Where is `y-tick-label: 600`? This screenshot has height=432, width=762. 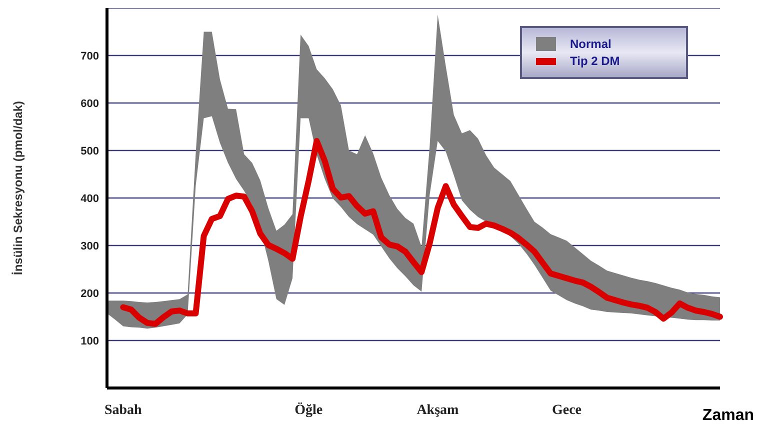 y-tick-label: 600 is located at coordinates (89, 104).